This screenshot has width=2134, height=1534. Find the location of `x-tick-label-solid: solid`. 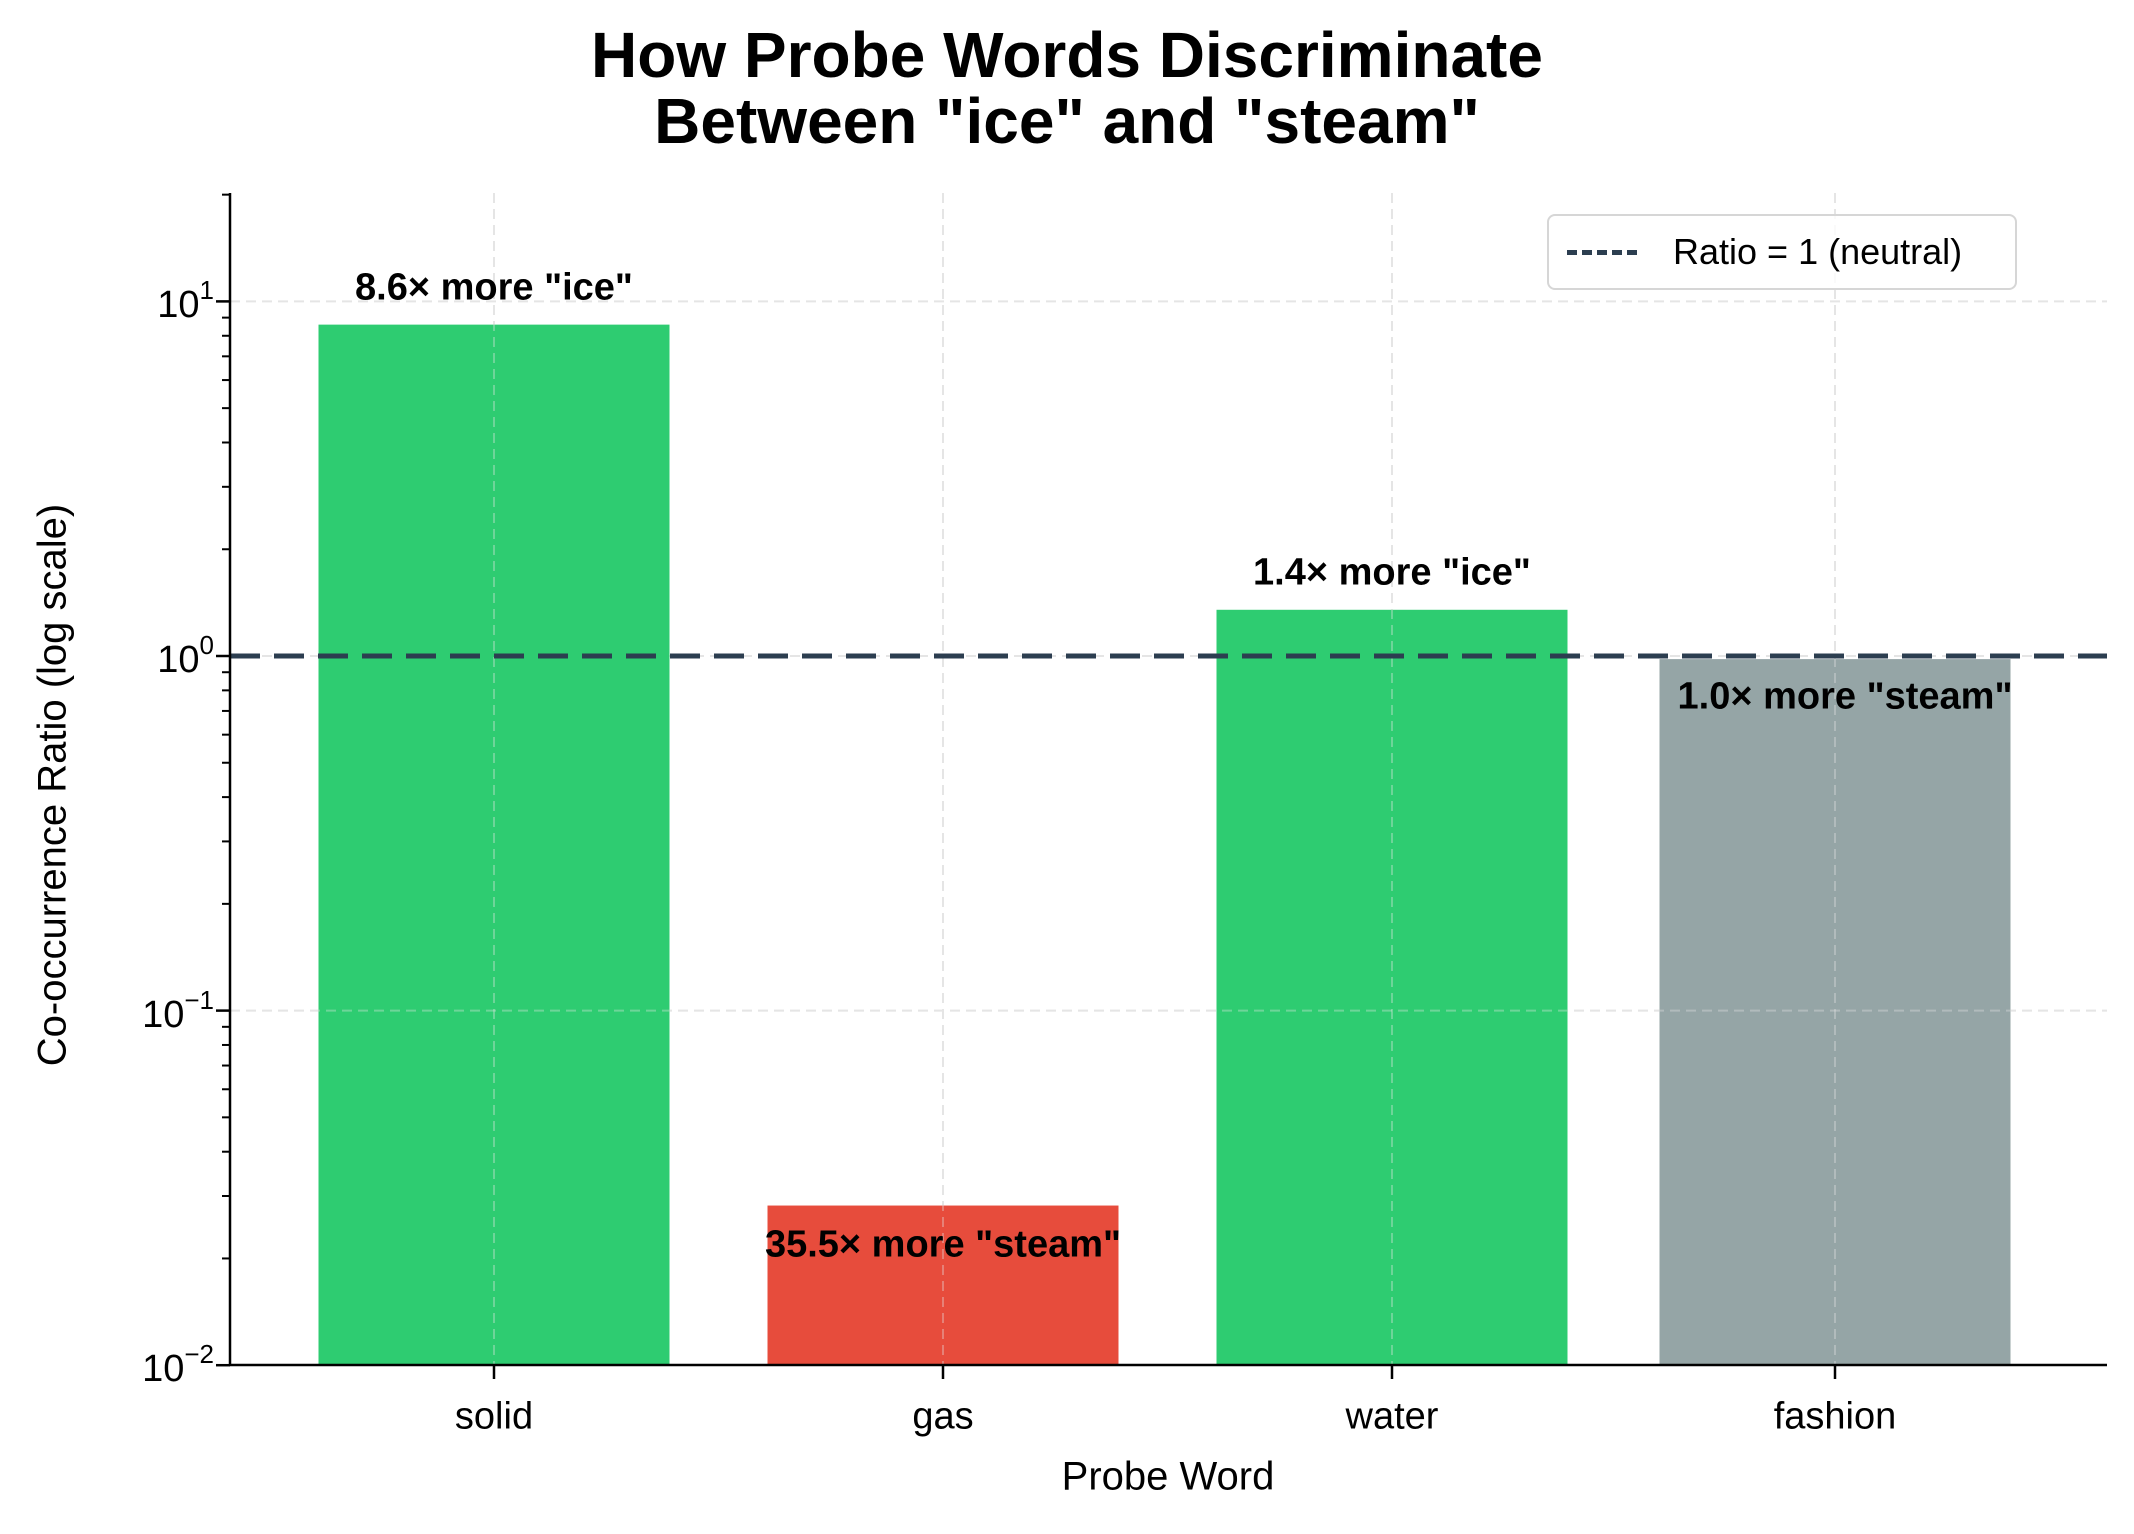

x-tick-label-solid: solid is located at coordinates (494, 1416).